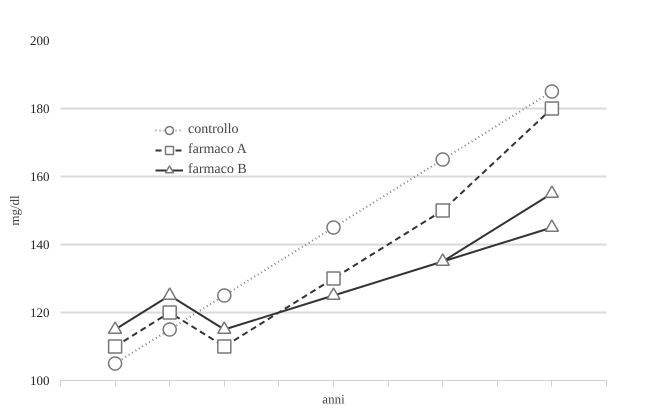 The width and height of the screenshot is (651, 420). Describe the element at coordinates (40, 312) in the screenshot. I see `y-tick-label: 120` at that location.